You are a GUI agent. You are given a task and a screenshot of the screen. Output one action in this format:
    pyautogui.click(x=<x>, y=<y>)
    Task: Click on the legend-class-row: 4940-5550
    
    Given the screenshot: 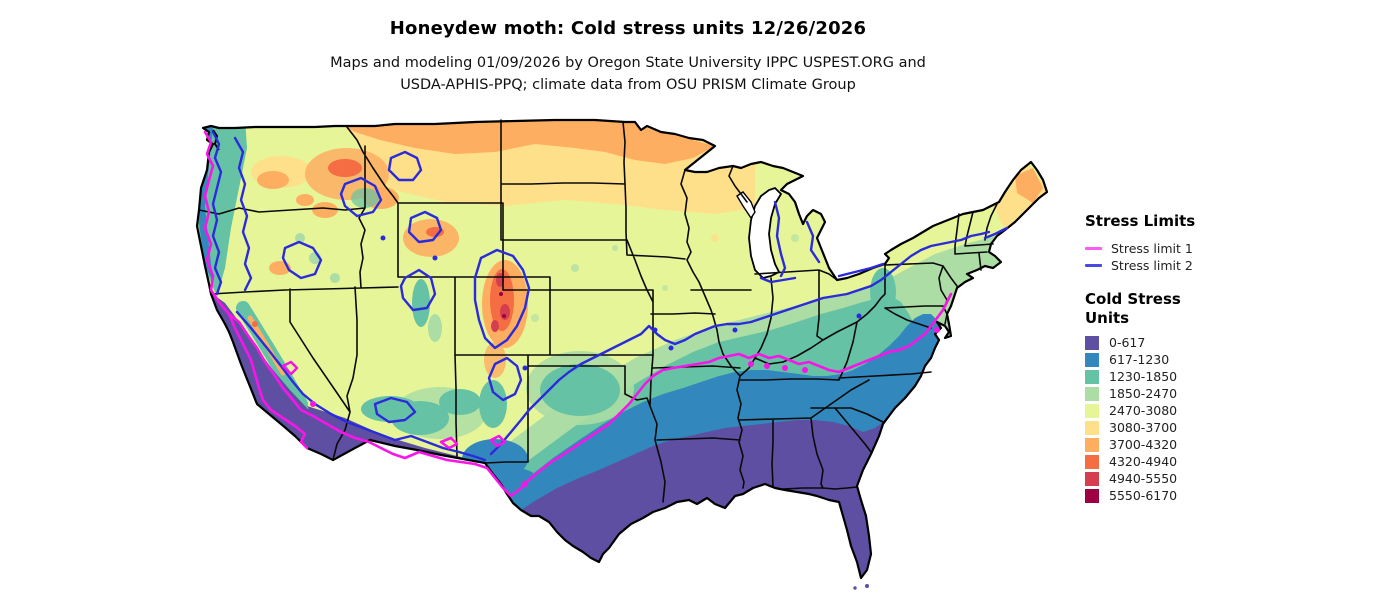 What is the action you would take?
    pyautogui.click(x=1240, y=478)
    